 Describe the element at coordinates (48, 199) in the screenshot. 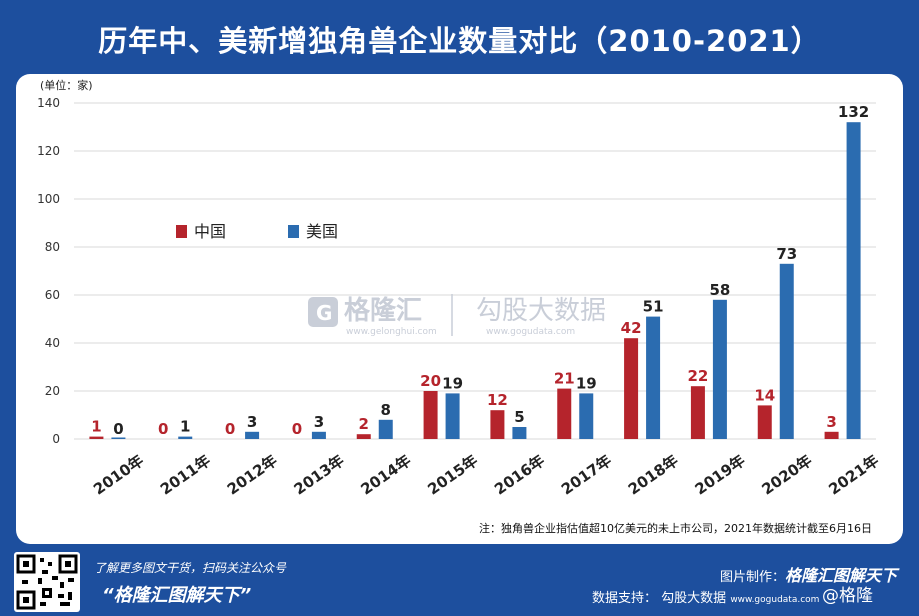

I see `y-tick-label: 100` at that location.